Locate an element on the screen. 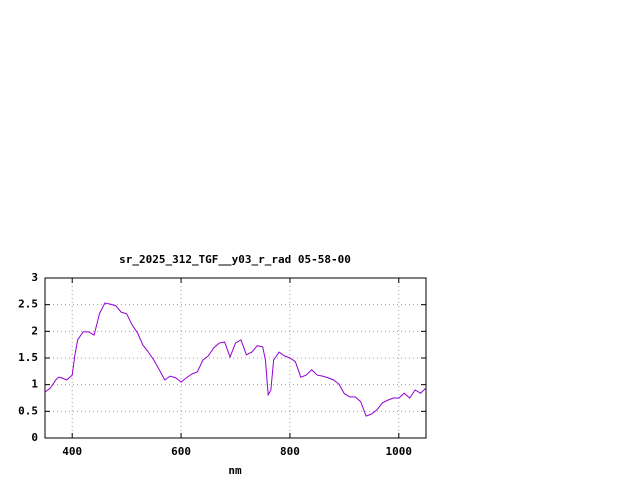  y-tick-label: 0.5 is located at coordinates (28, 410).